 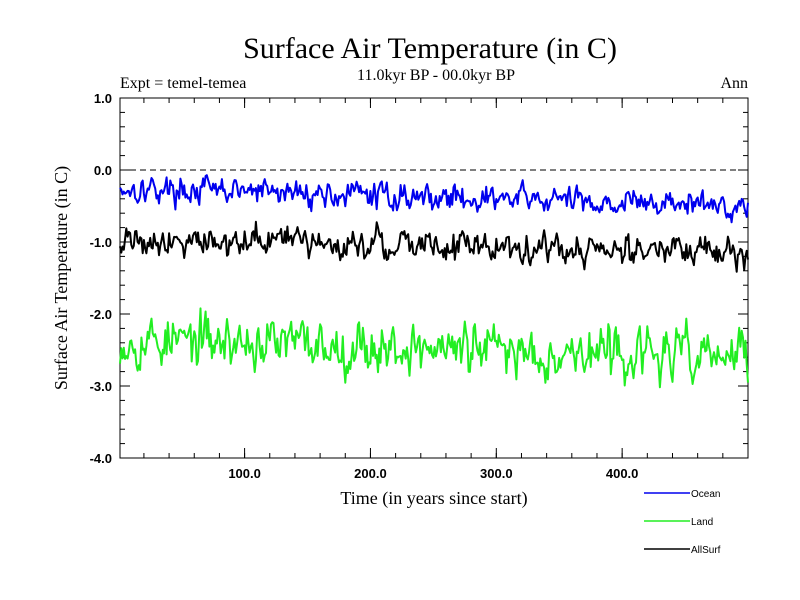 What do you see at coordinates (702, 522) in the screenshot?
I see `legend-label-land: Land` at bounding box center [702, 522].